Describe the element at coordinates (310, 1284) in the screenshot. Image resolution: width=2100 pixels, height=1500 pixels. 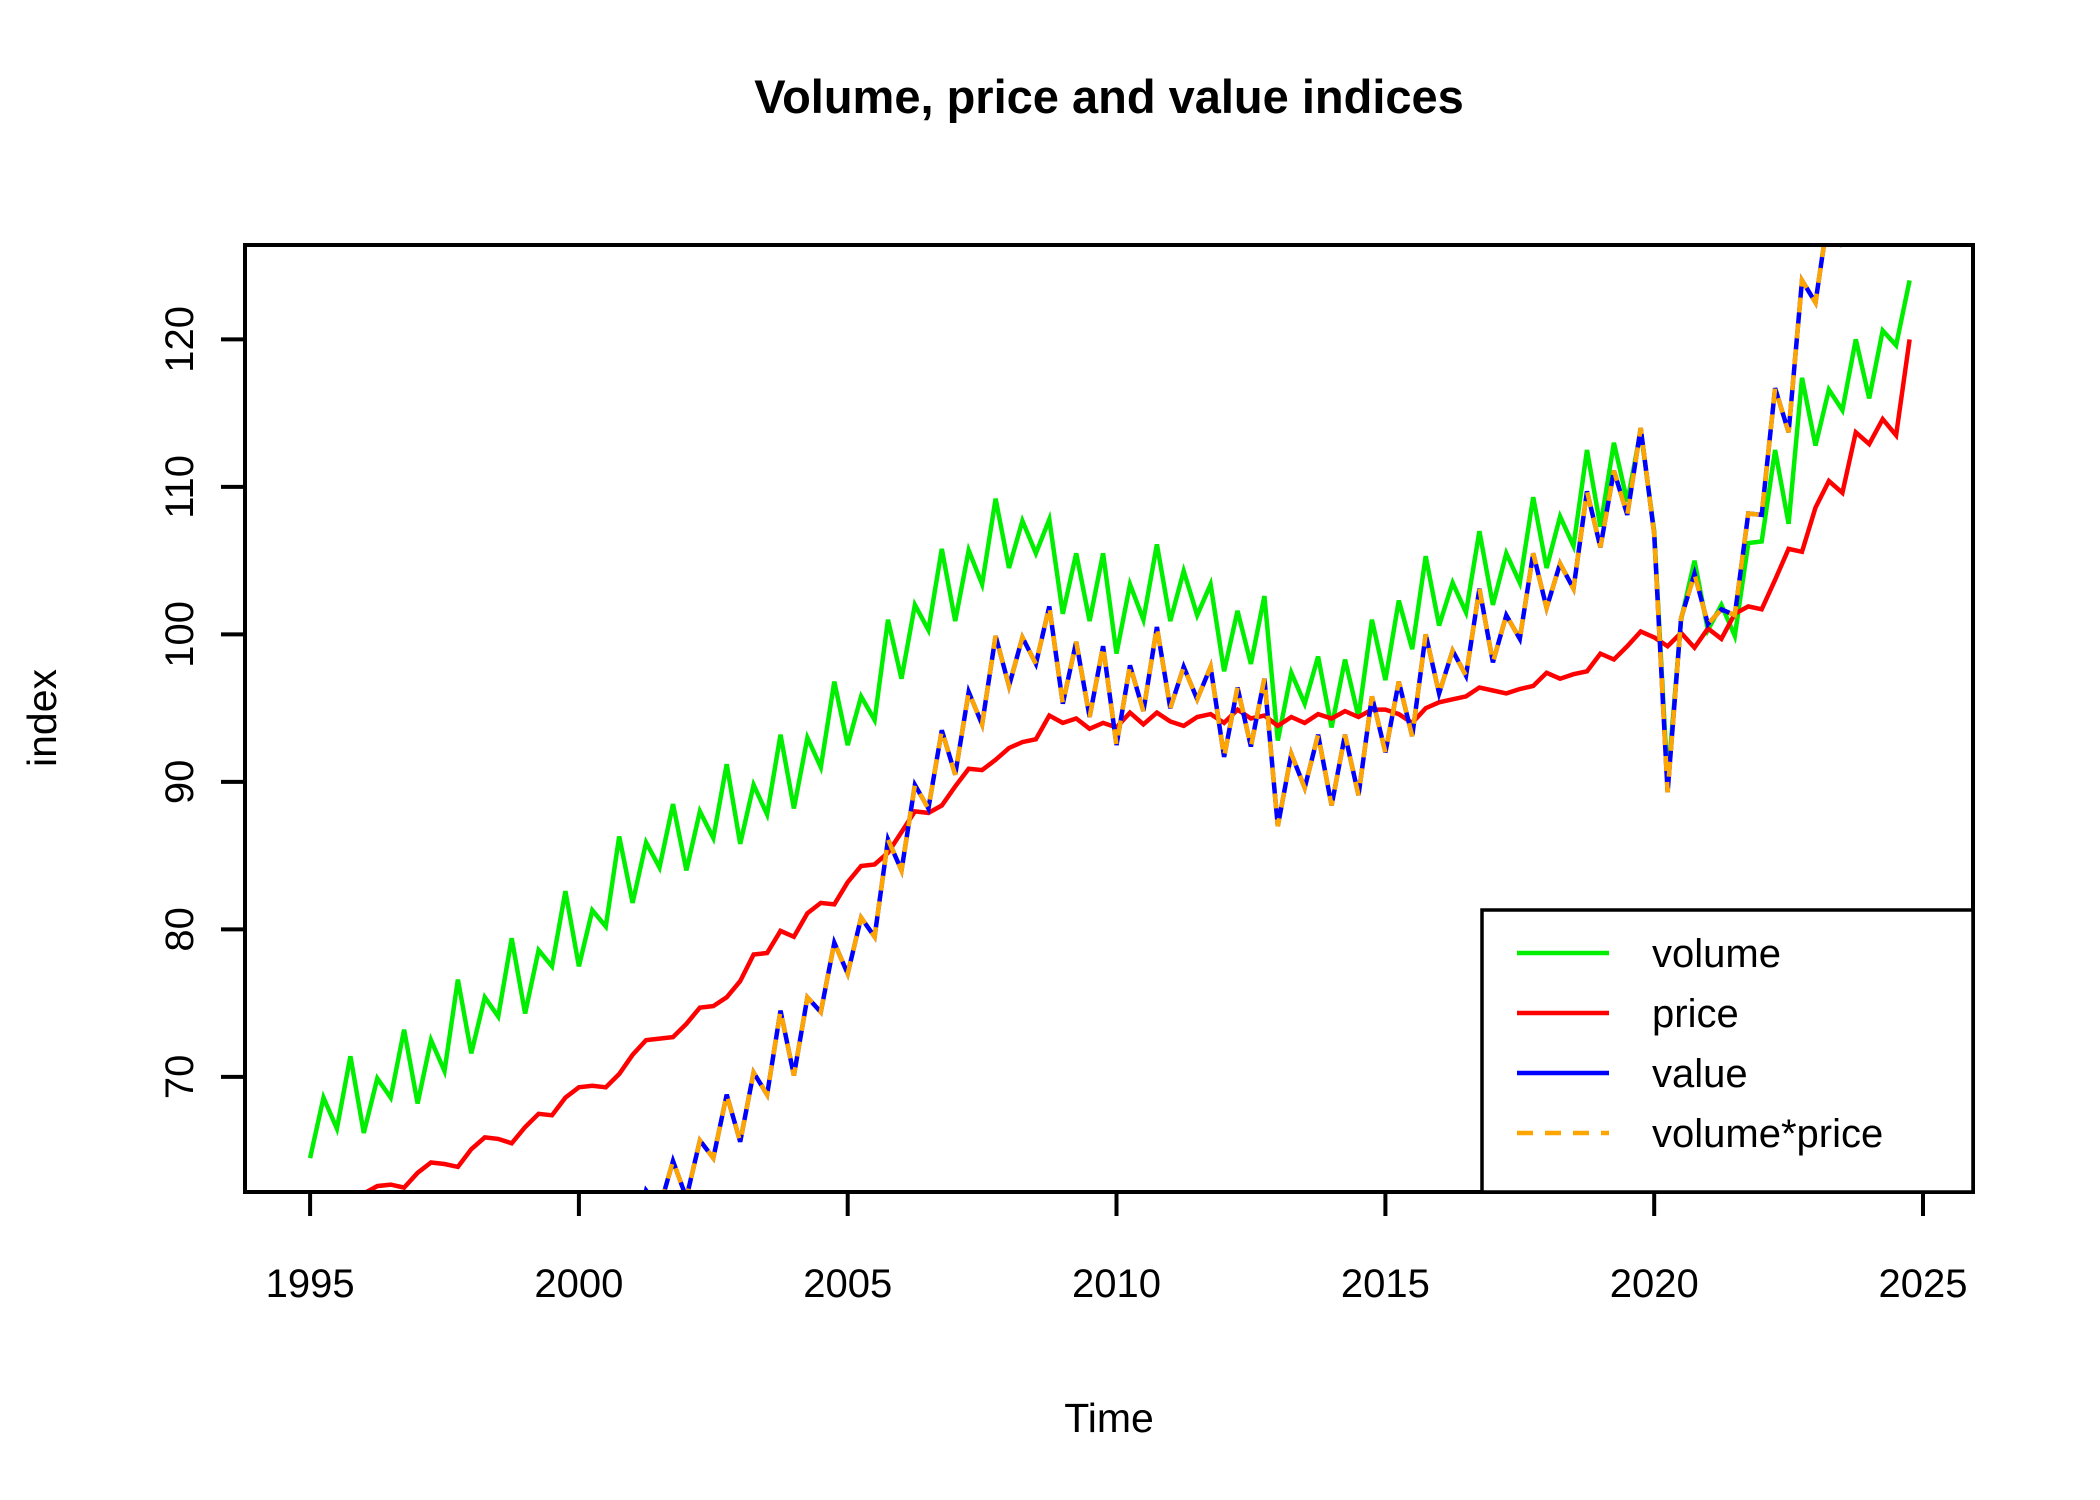
I see `x-tick-label: 1995` at that location.